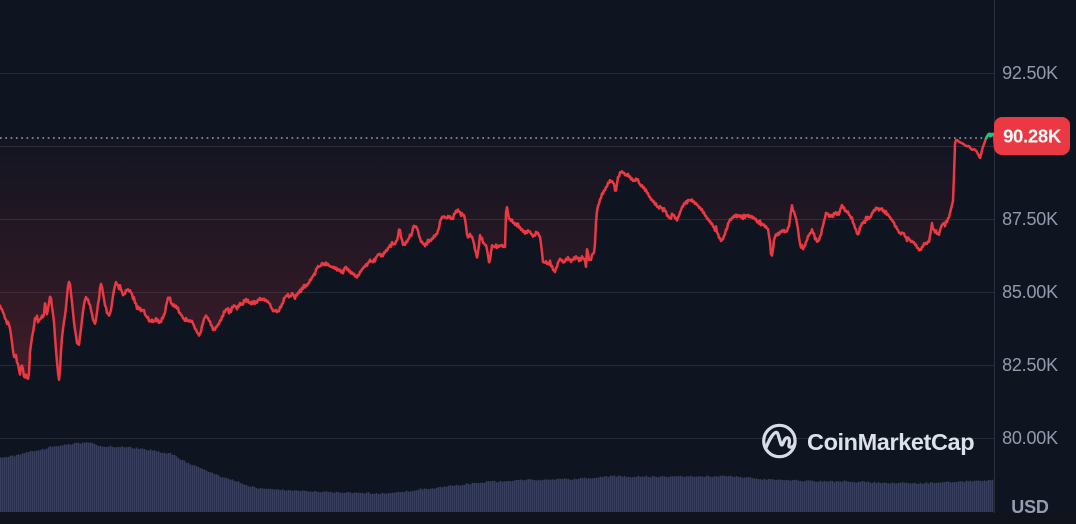 Image resolution: width=1076 pixels, height=524 pixels. What do you see at coordinates (1030, 438) in the screenshot?
I see `svg-text: 80.00K` at bounding box center [1030, 438].